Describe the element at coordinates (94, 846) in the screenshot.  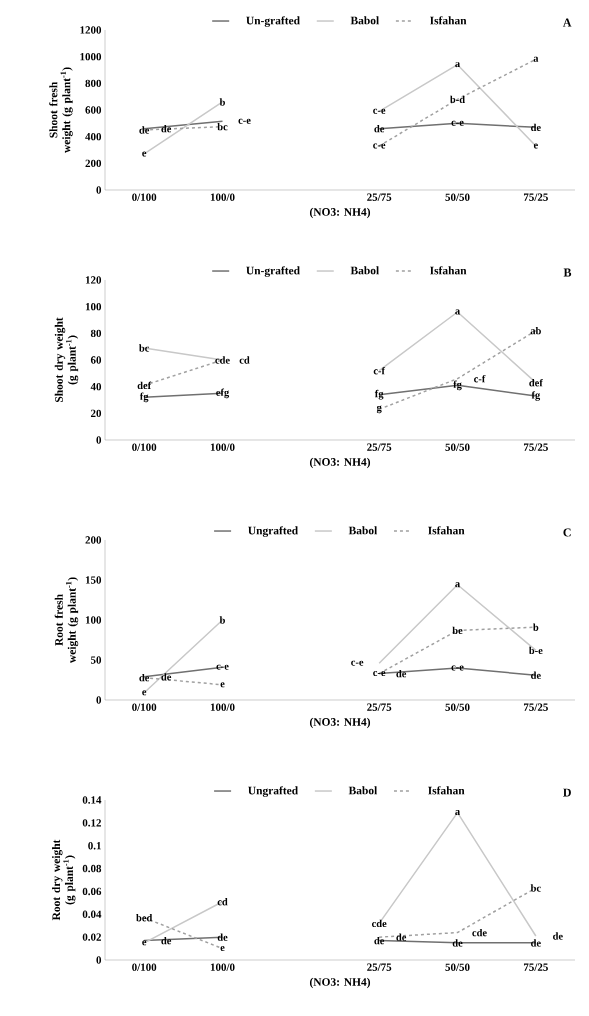
I see `y-tick-label: 0.1` at that location.